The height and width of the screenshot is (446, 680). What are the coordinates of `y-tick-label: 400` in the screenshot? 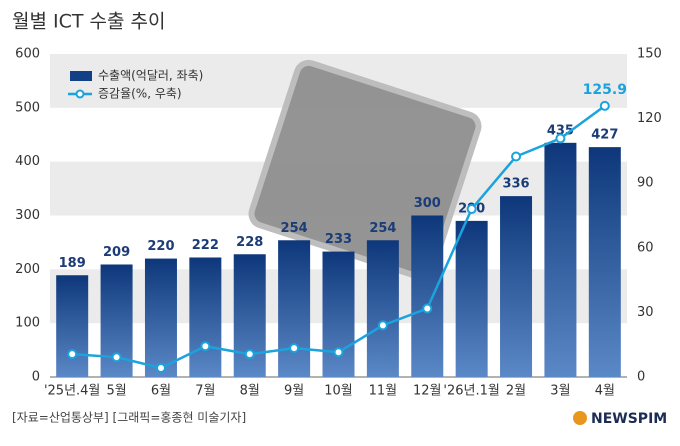 It's located at (27, 161).